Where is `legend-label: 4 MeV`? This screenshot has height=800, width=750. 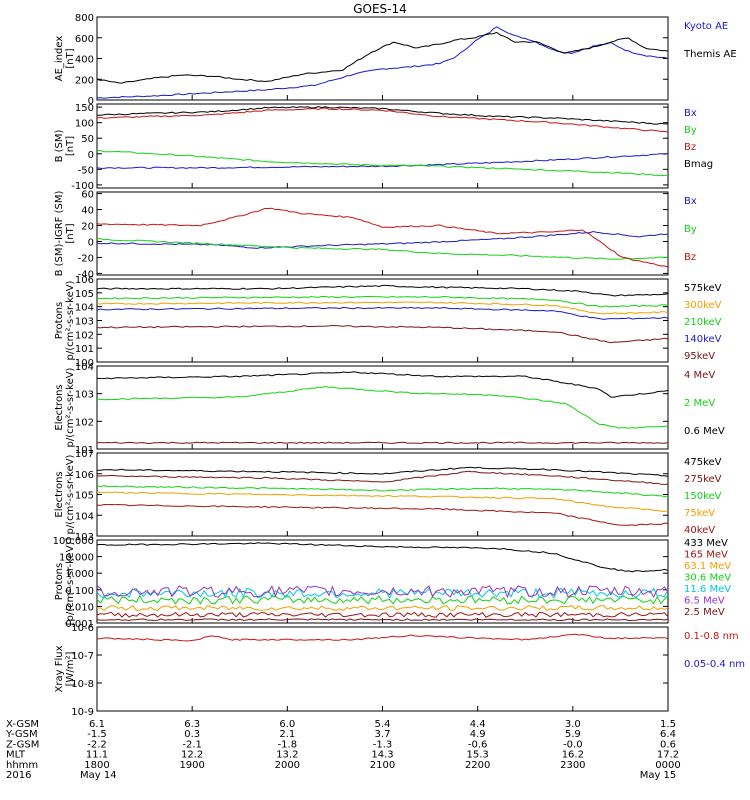 legend-label: 4 MeV is located at coordinates (699, 375).